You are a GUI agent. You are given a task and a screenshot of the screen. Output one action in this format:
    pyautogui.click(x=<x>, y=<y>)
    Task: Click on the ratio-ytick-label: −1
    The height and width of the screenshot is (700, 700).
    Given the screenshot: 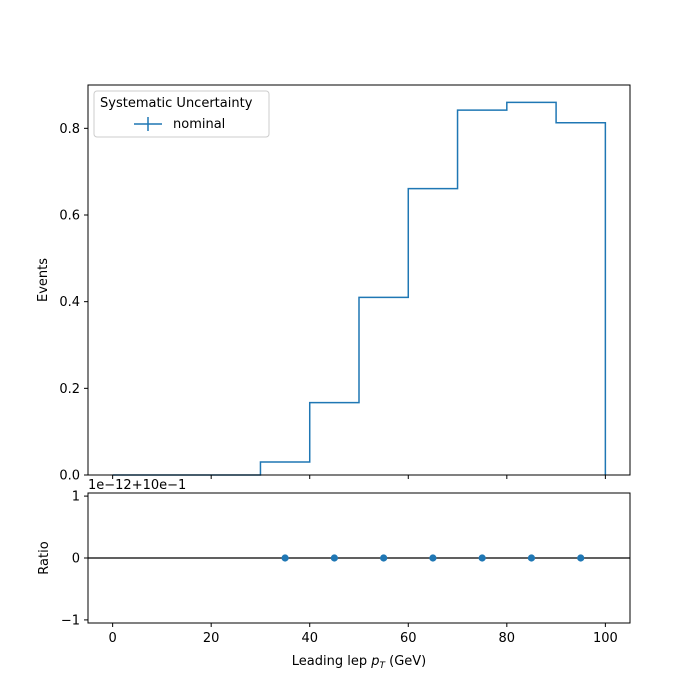 What is the action you would take?
    pyautogui.click(x=70, y=620)
    